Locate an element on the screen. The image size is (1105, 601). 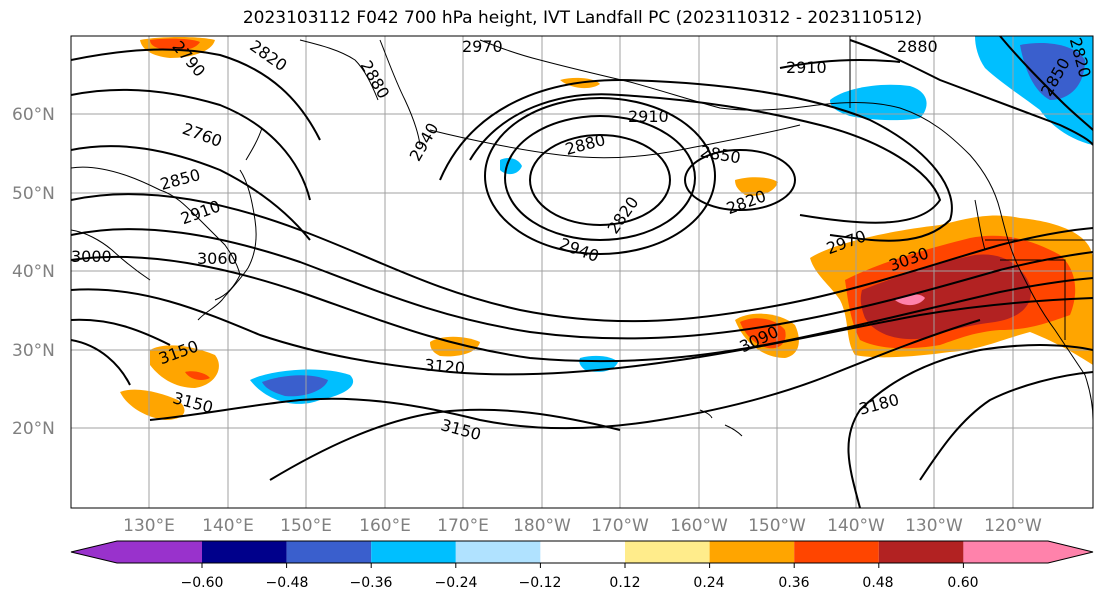
lat-label: 50°N is located at coordinates (33, 194).